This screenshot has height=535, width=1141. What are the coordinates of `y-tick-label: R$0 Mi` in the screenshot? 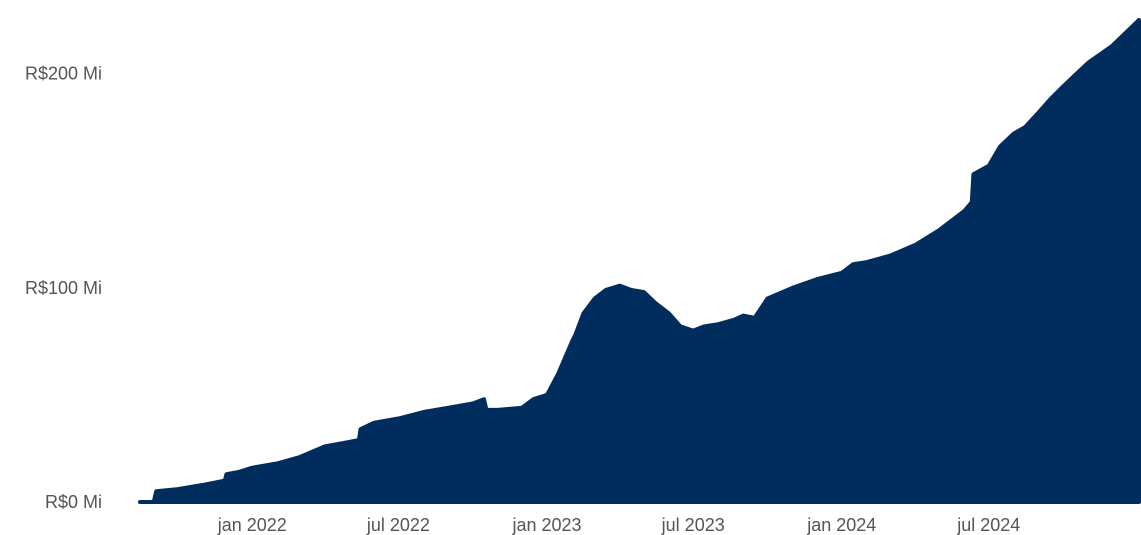 It's located at (73, 502).